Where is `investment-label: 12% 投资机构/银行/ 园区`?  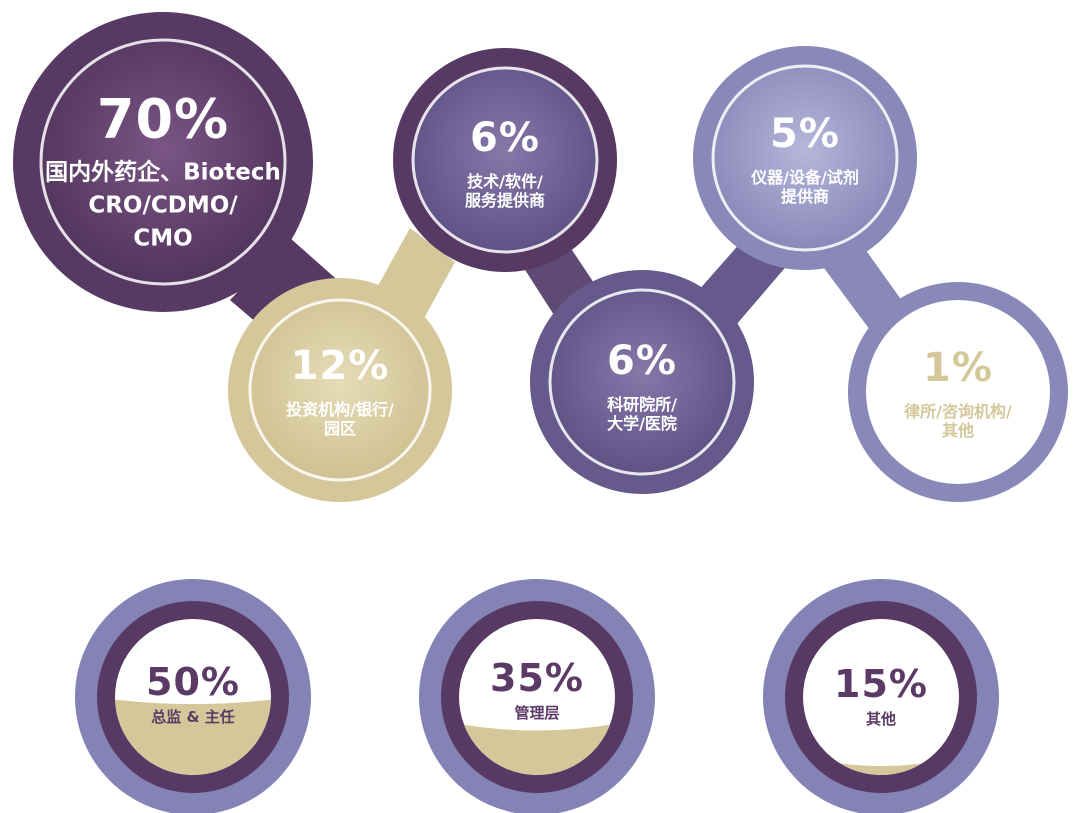
investment-label: 12% 投资机构/银行/ 园区 is located at coordinates (340, 390).